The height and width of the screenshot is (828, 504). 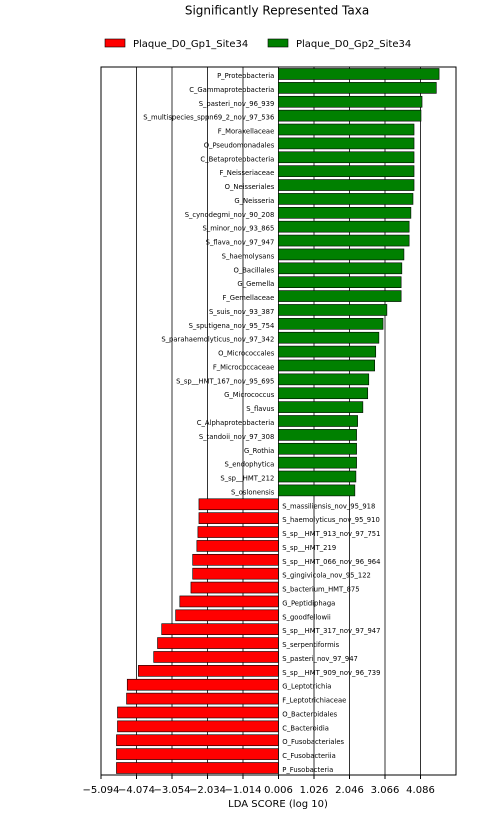 I want to click on category-label: O_Fusobacteriales, so click(x=313, y=742).